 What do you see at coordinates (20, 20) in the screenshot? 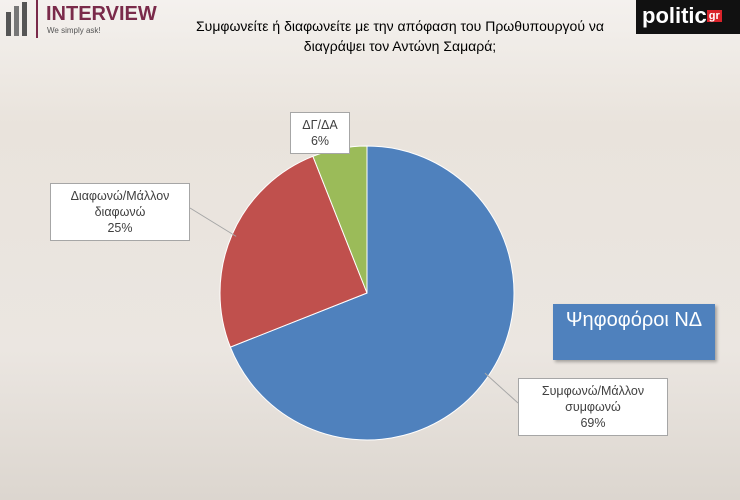
I see `interview-icon` at bounding box center [20, 20].